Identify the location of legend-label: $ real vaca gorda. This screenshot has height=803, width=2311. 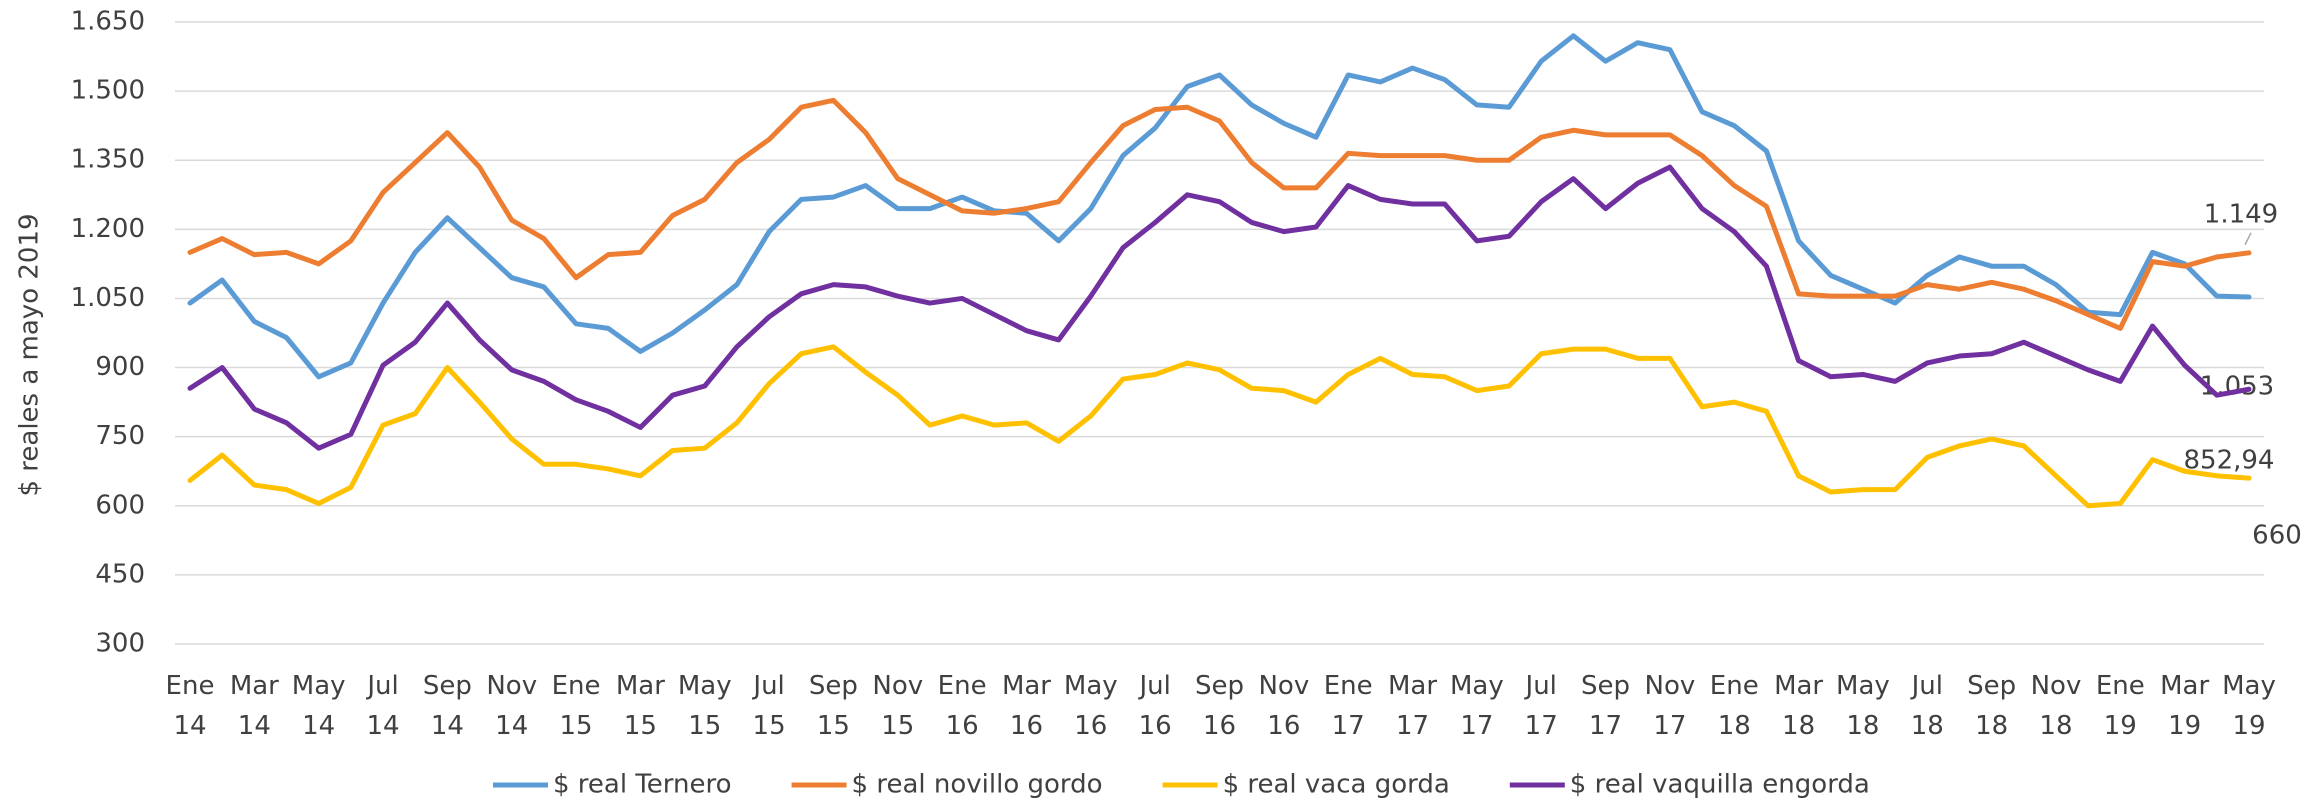
(1336, 785).